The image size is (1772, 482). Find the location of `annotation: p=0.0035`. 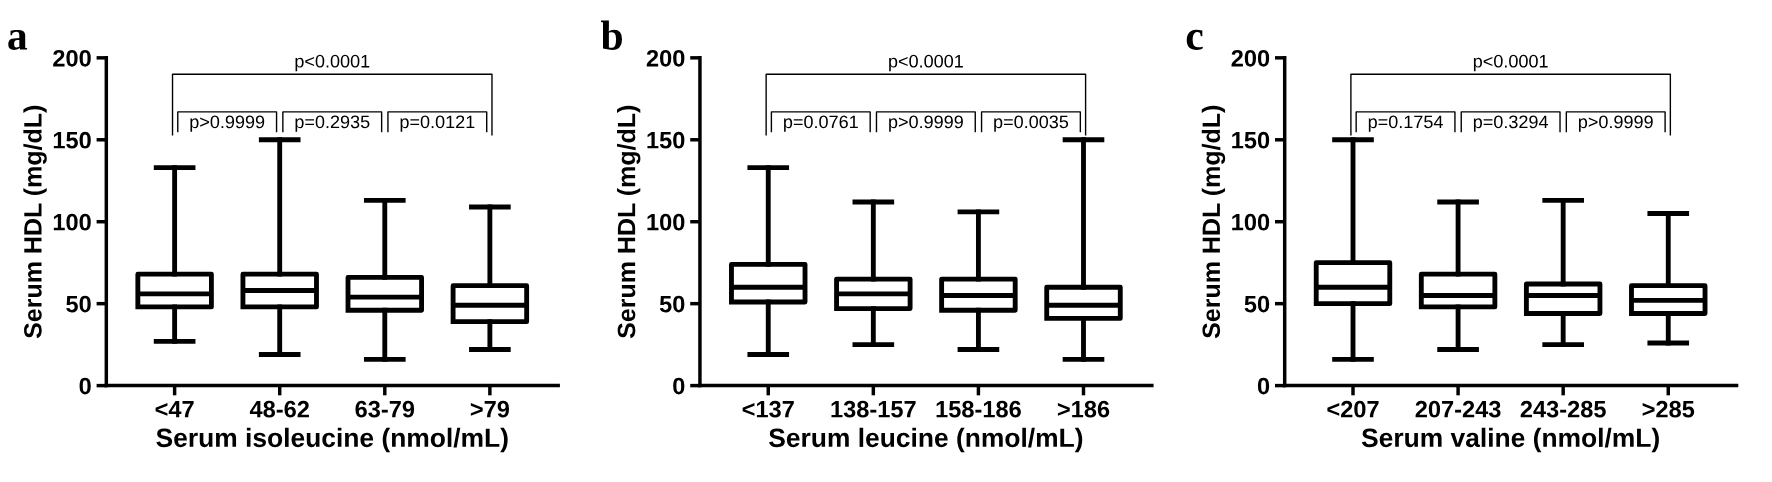

annotation: p=0.0035 is located at coordinates (1031, 123).